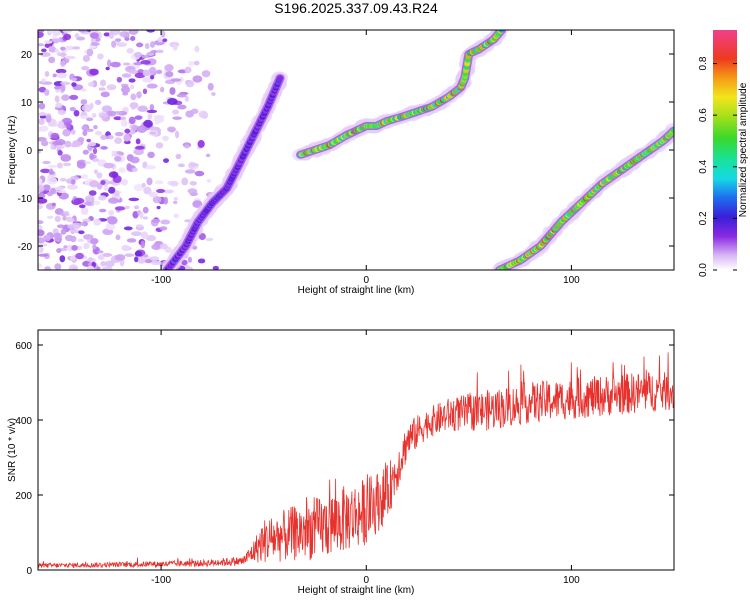  I want to click on colorbar-tick-label: 0.4, so click(703, 166).